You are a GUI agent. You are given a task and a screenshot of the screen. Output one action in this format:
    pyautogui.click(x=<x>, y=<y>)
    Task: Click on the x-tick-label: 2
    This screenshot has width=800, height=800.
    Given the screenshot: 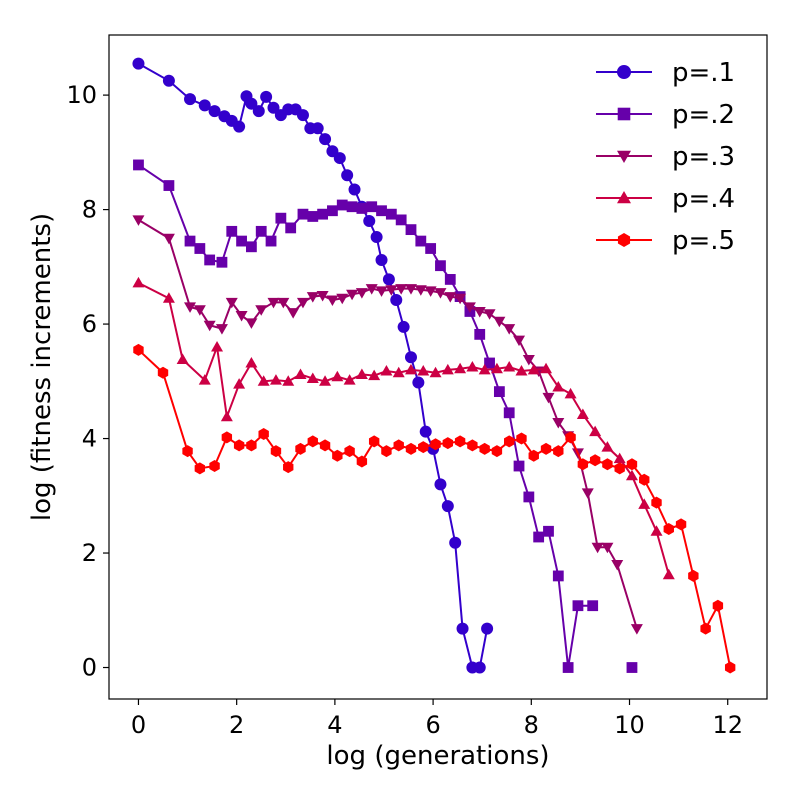 What is the action you would take?
    pyautogui.click(x=236, y=725)
    